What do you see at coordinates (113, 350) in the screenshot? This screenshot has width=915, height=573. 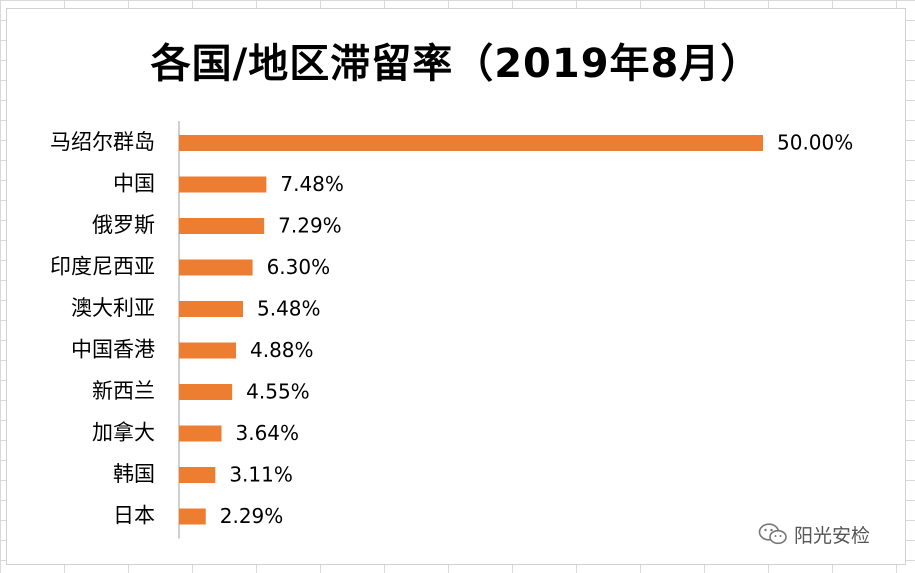 I see `category-label: 中国香港` at bounding box center [113, 350].